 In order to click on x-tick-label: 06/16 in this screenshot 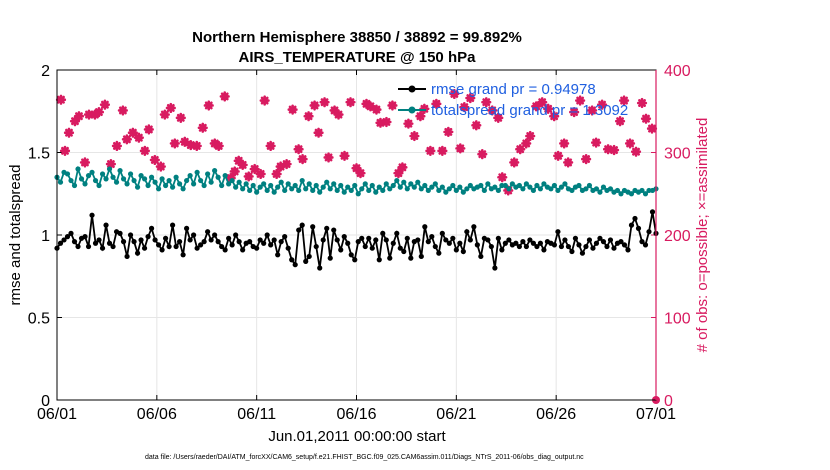, I will do `click(356, 414)`.